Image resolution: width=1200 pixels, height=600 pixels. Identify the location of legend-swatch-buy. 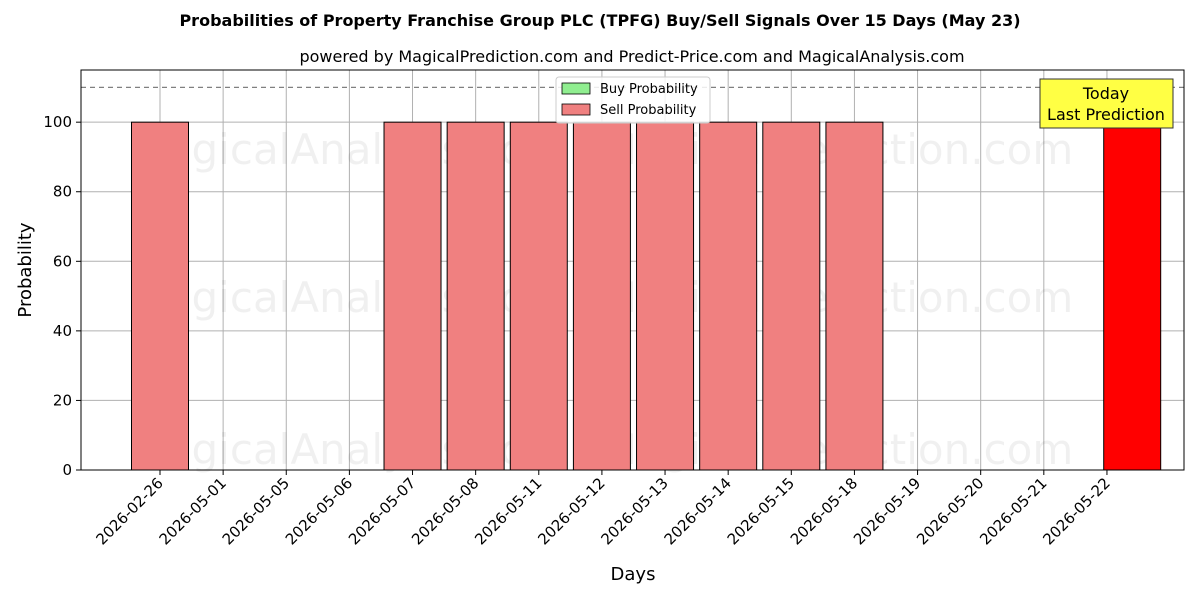
(576, 88).